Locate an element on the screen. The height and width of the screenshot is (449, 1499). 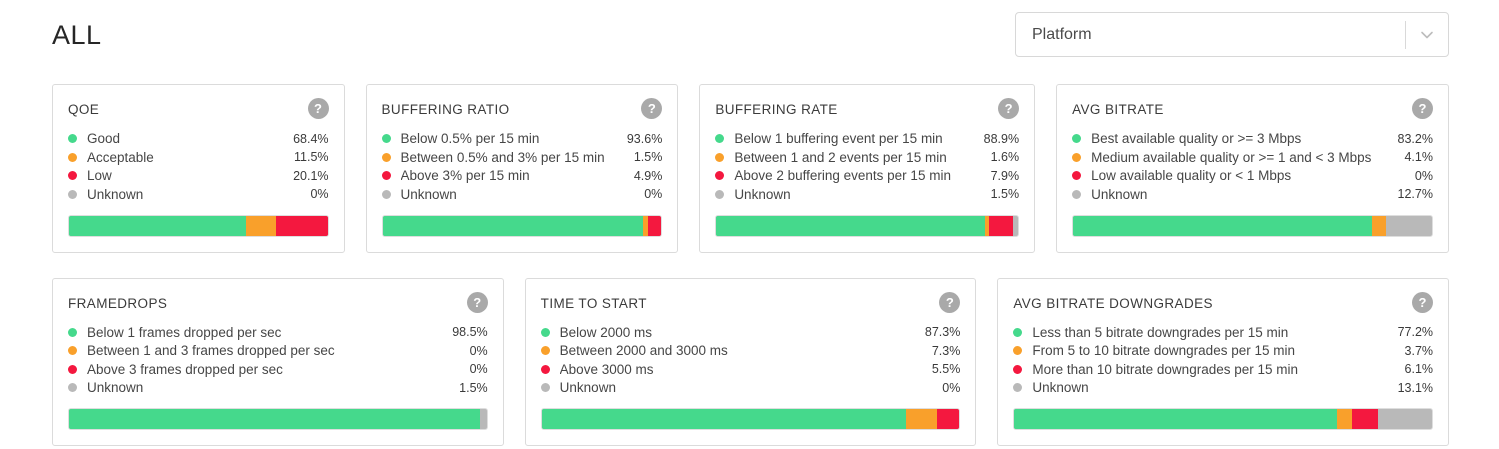
metric-value: 7.3% is located at coordinates (946, 350).